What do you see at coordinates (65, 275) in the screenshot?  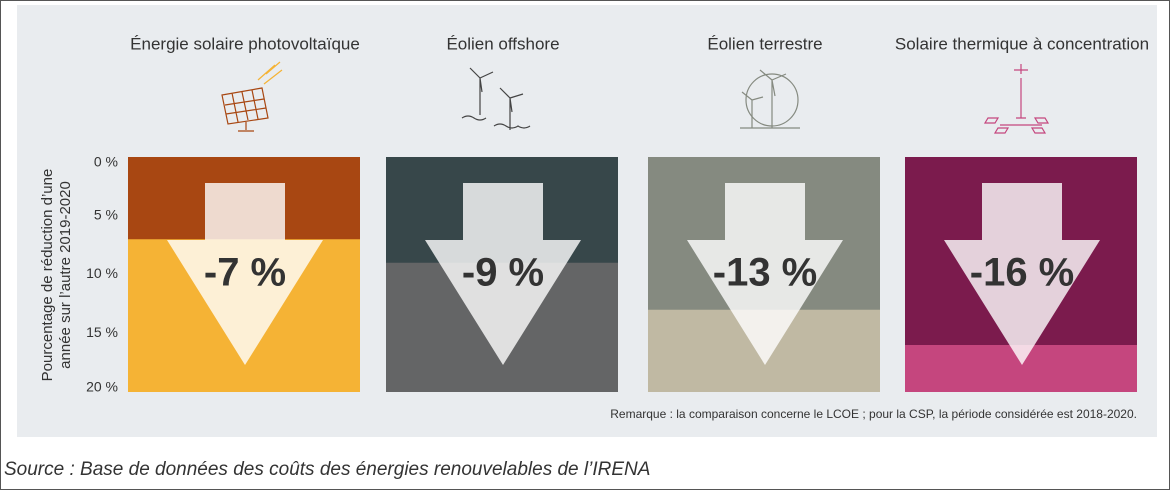 I see `y-axis-label: année sur l’autre 2019-2020` at bounding box center [65, 275].